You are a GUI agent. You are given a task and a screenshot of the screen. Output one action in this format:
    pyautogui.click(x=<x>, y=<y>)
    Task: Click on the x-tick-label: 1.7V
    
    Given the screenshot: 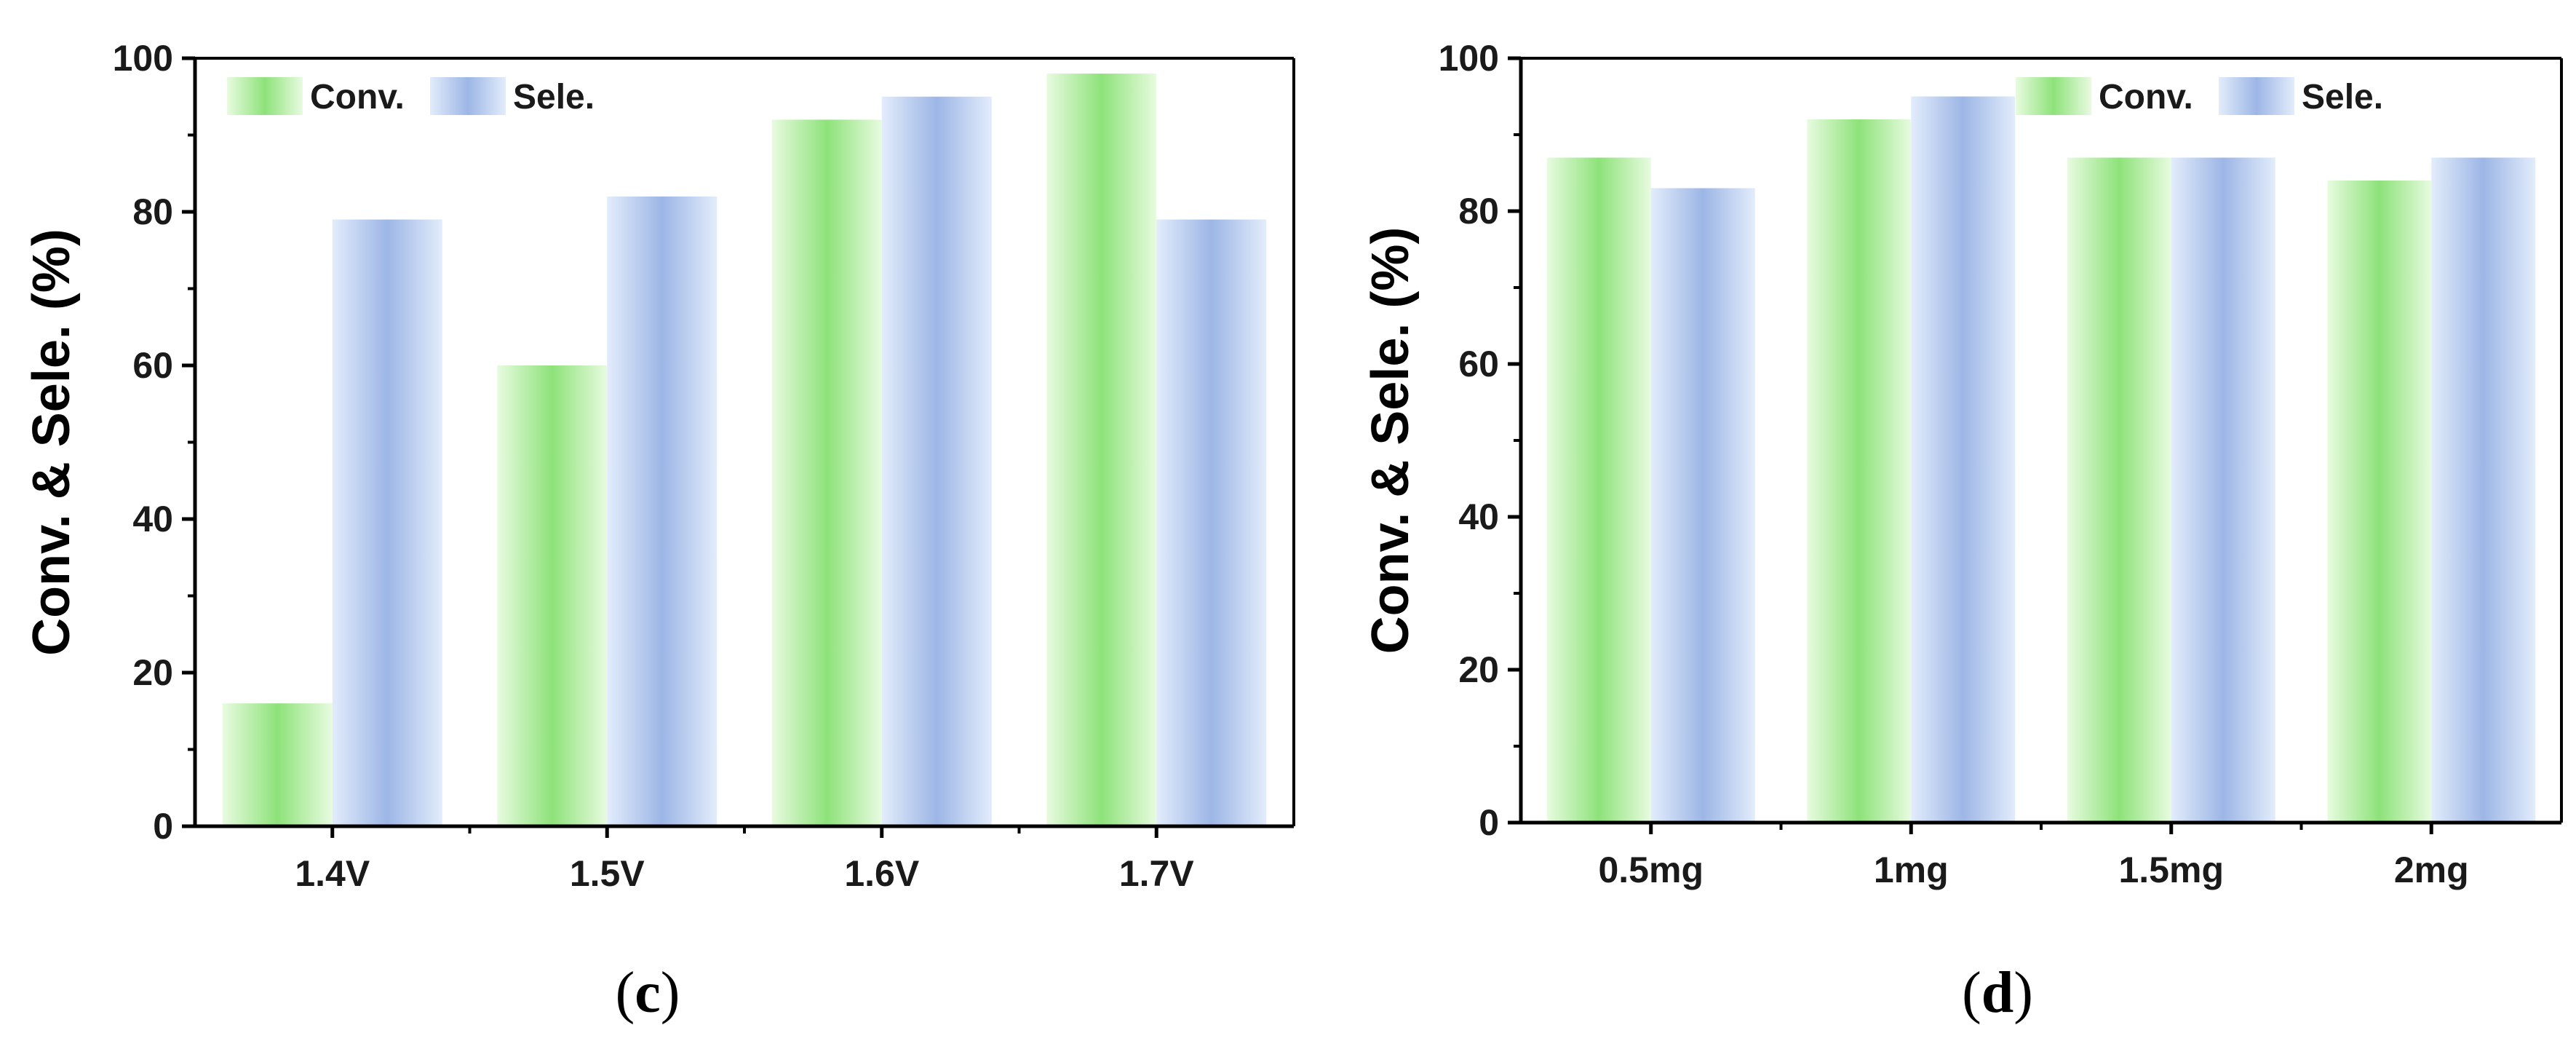 What is the action you would take?
    pyautogui.click(x=1157, y=873)
    